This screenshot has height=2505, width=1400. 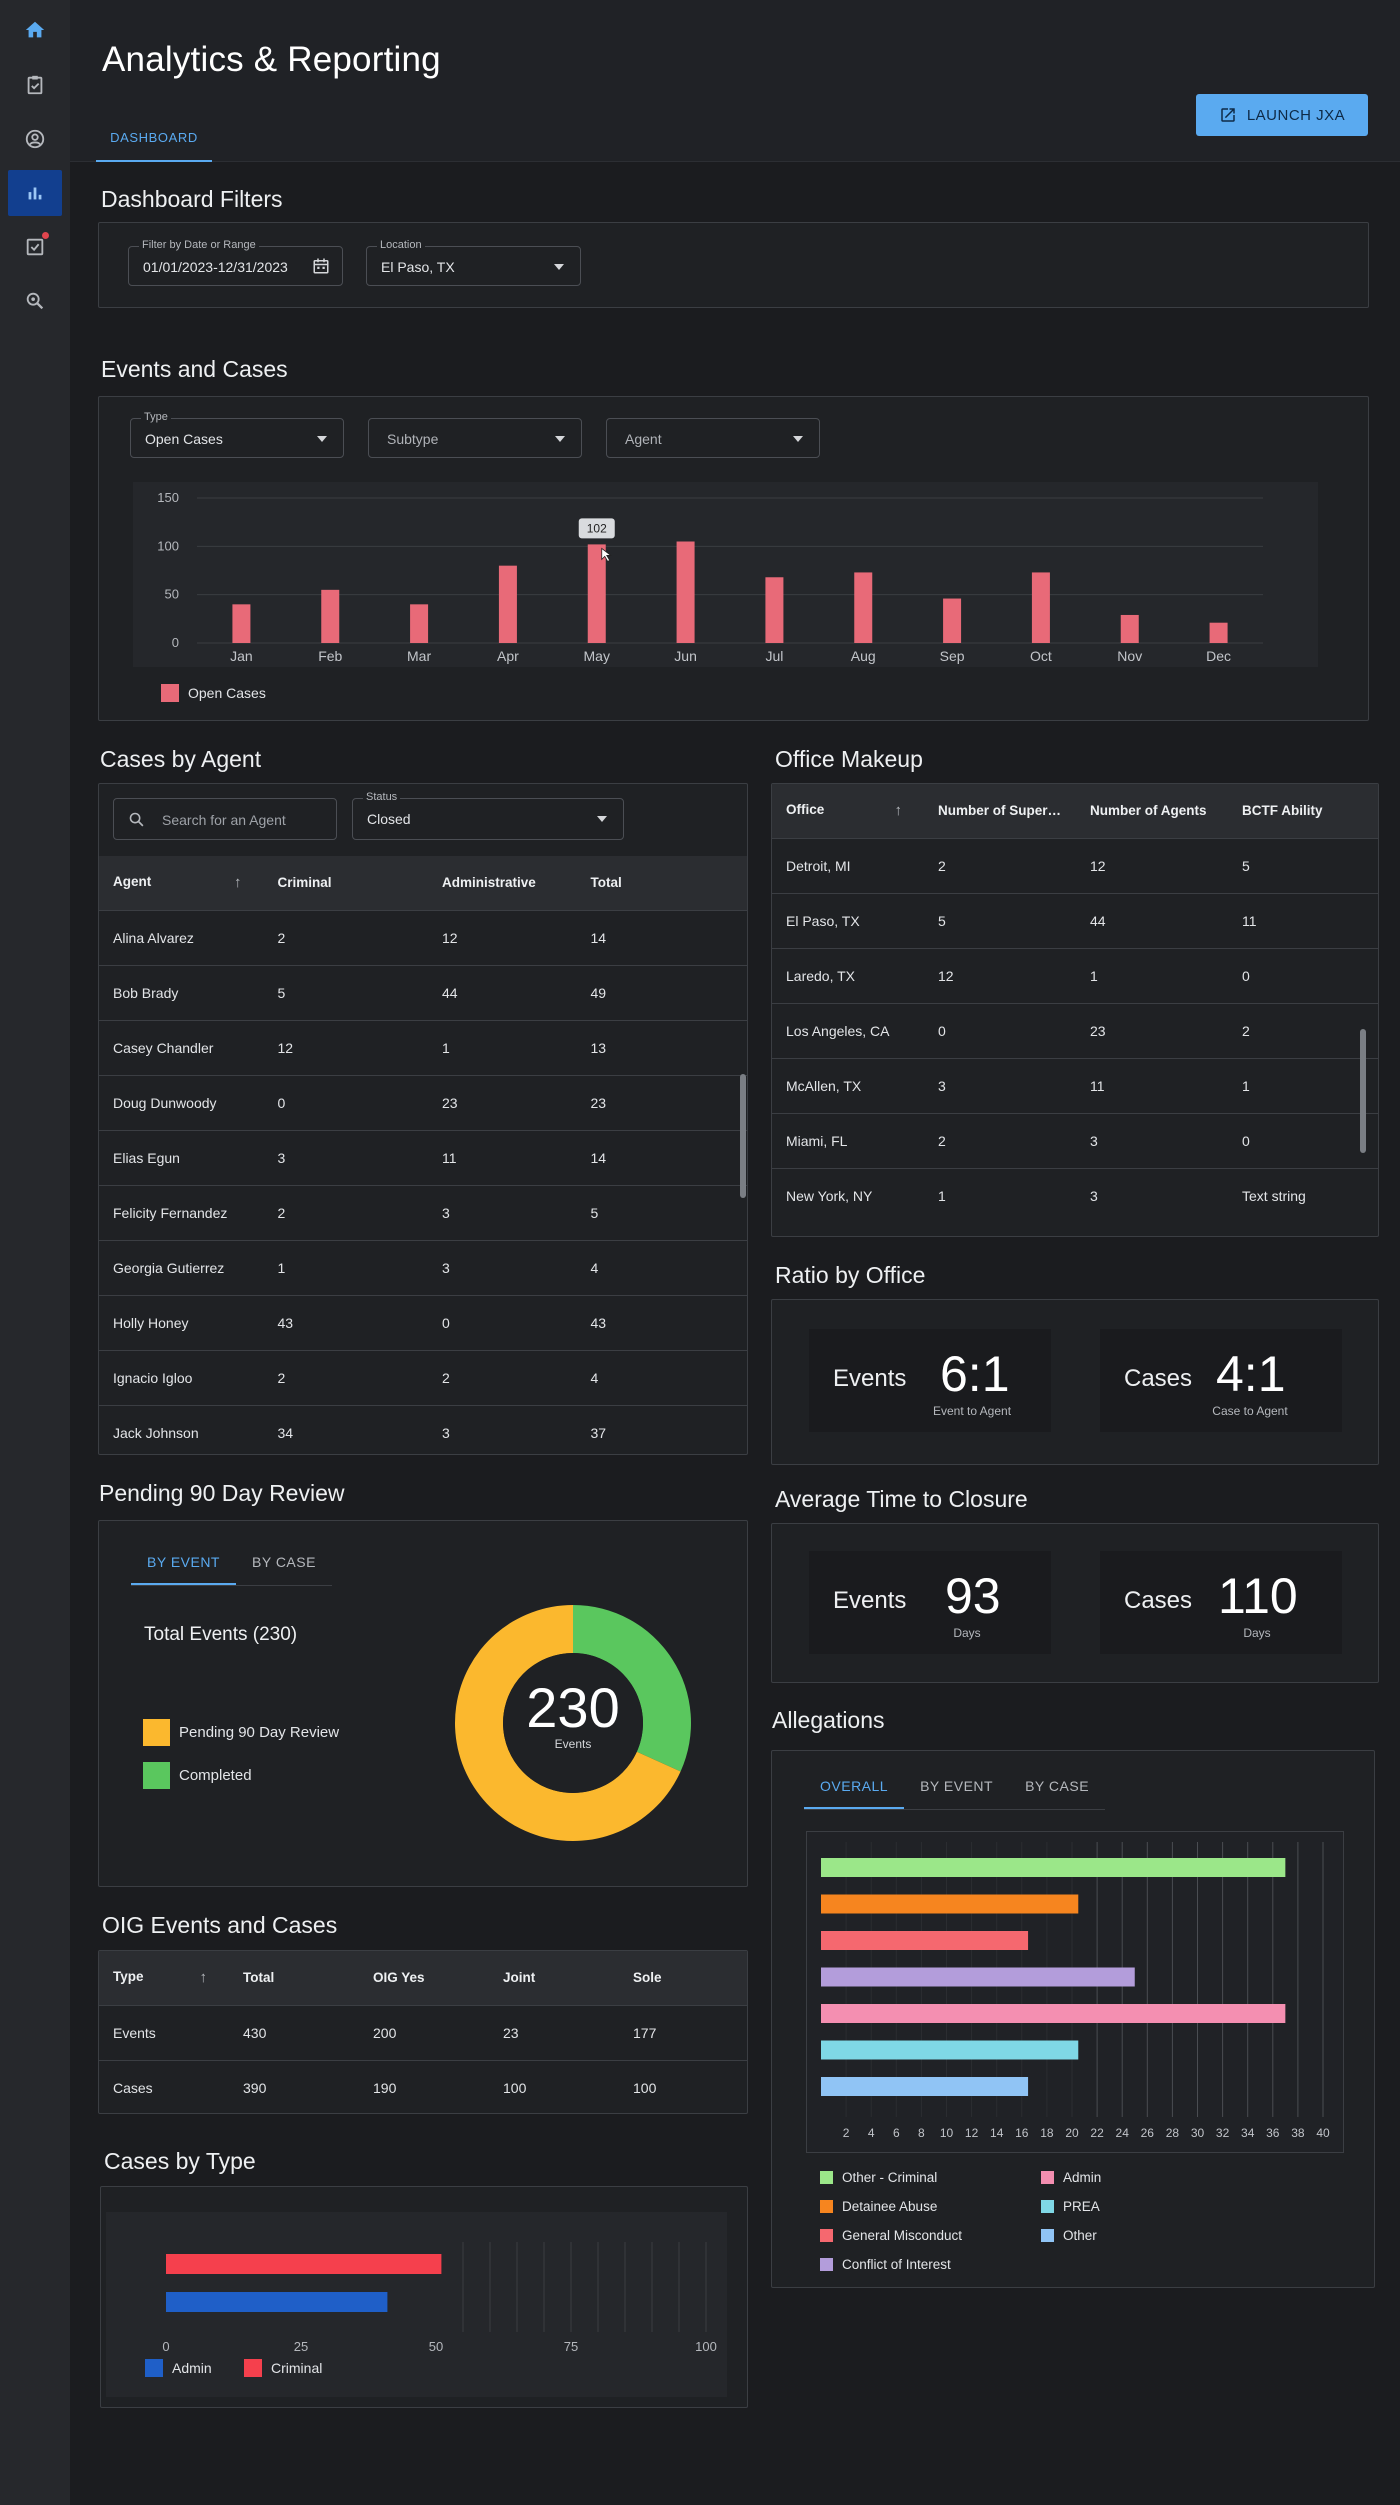 I want to click on table-row: Casey Chandler 12 1 13, so click(x=423, y=1047).